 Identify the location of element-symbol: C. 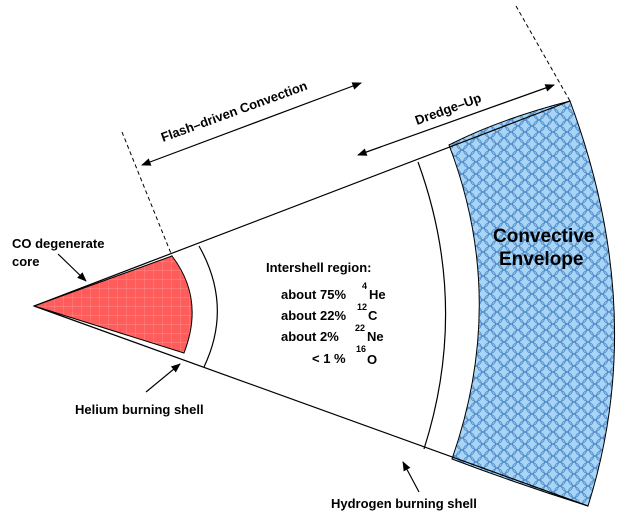
(373, 315).